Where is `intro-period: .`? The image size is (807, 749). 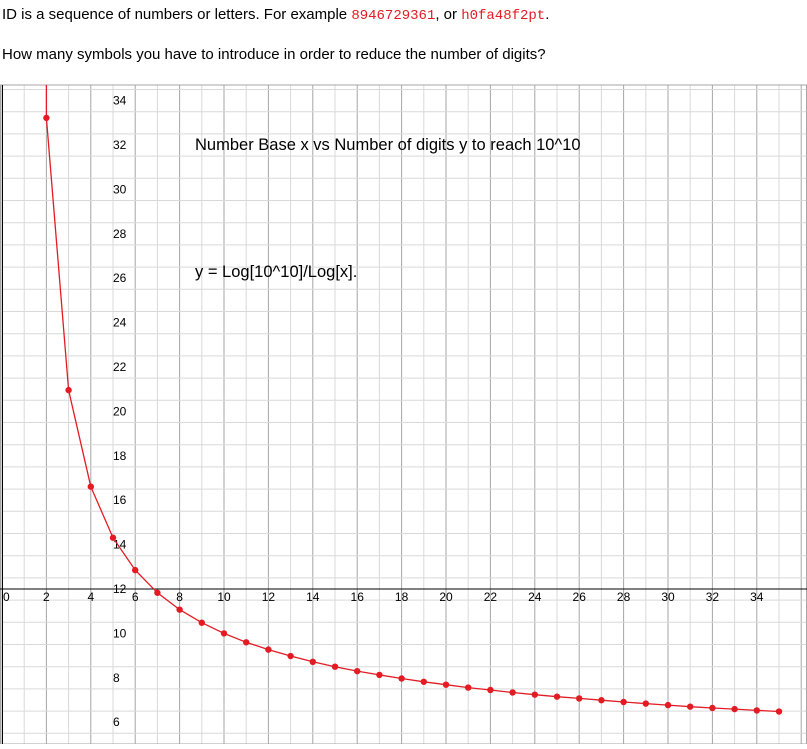
intro-period: . is located at coordinates (547, 14).